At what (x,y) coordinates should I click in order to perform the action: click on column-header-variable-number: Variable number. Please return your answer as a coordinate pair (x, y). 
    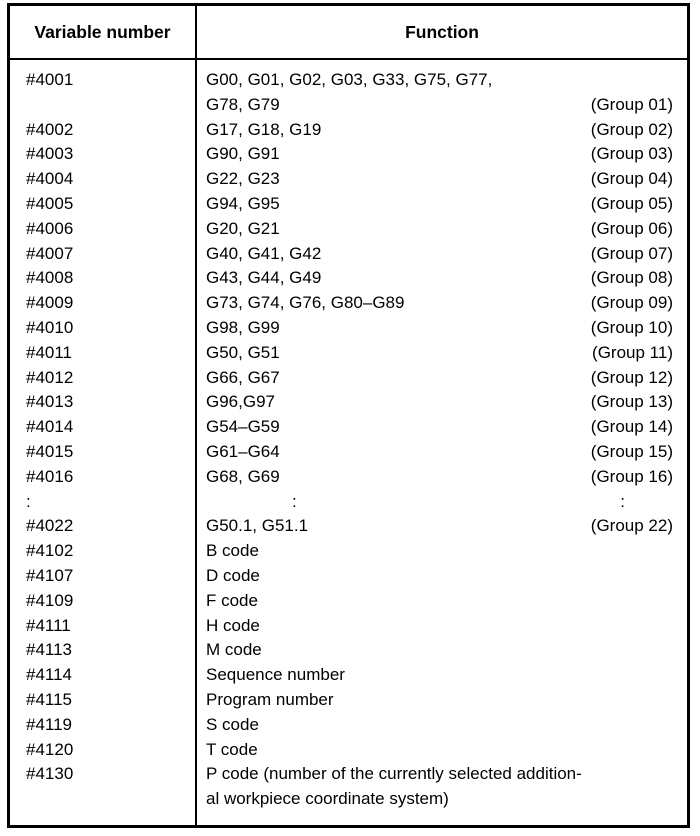
    Looking at the image, I should click on (102, 31).